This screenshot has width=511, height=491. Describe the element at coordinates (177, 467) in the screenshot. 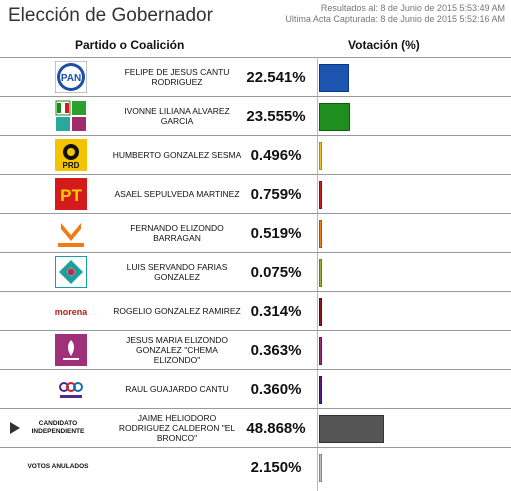

I see `candidate-name` at that location.